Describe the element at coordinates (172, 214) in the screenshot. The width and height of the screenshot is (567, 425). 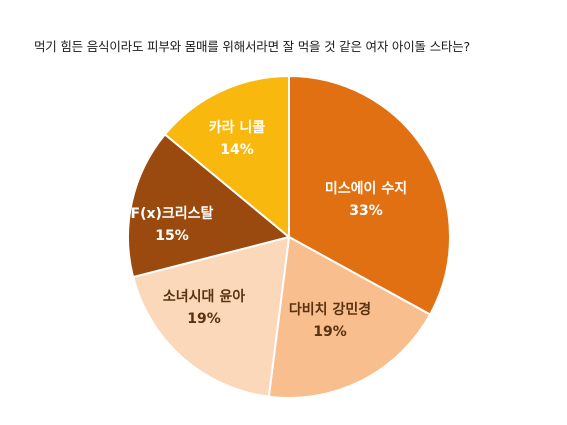
I see `slice-label: F(x)크리스탈` at that location.